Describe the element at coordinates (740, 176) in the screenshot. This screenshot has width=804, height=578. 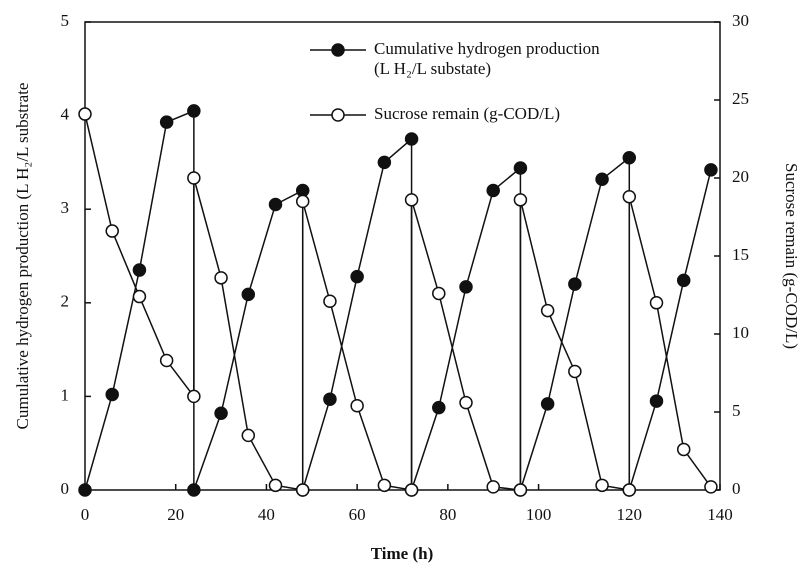
I see `y2-tick-label: 20` at that location.